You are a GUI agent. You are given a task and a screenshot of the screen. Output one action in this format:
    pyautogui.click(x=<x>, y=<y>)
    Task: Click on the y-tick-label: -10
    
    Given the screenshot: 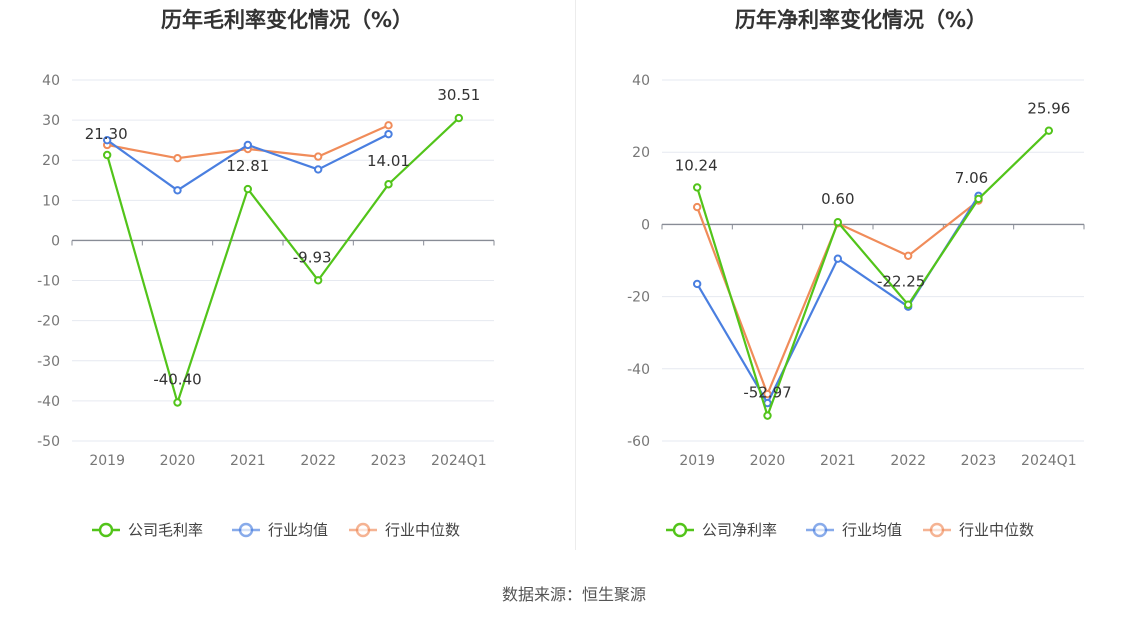 What is the action you would take?
    pyautogui.click(x=48, y=282)
    